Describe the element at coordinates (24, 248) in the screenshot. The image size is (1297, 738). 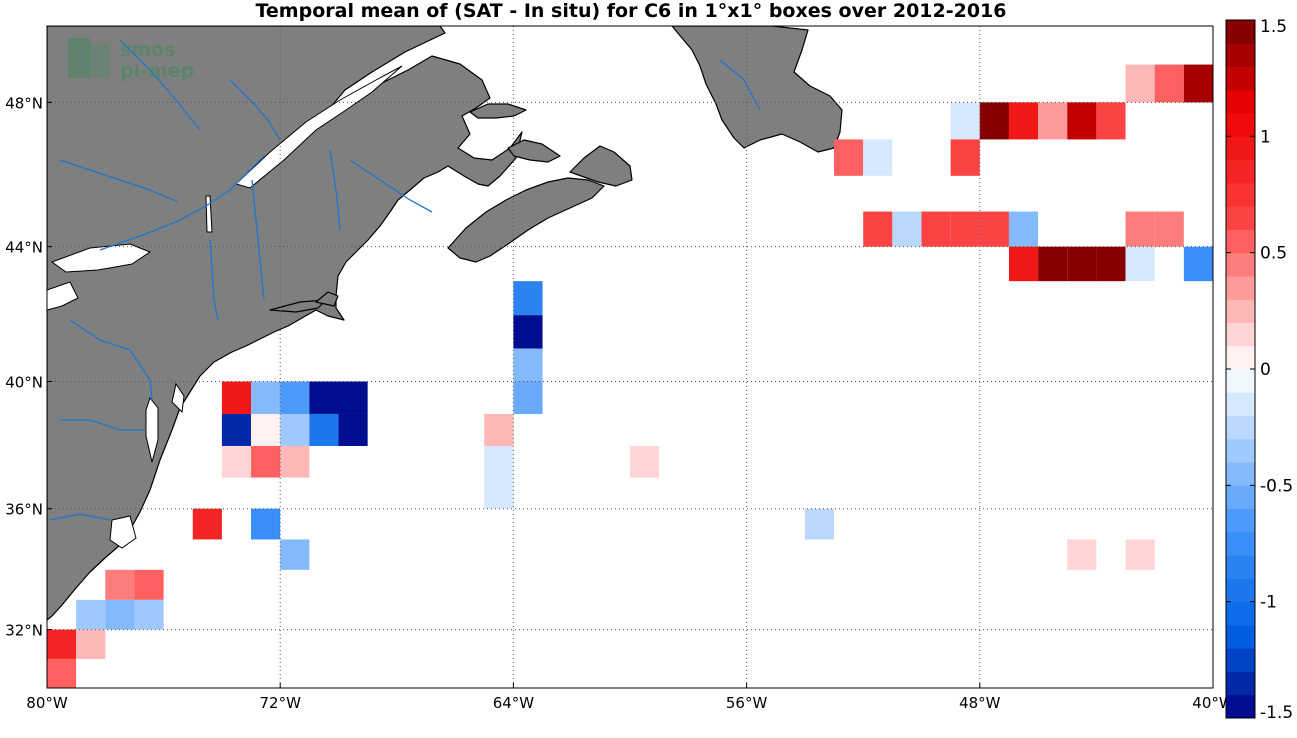
I see `y-tick-label: 44°N` at that location.